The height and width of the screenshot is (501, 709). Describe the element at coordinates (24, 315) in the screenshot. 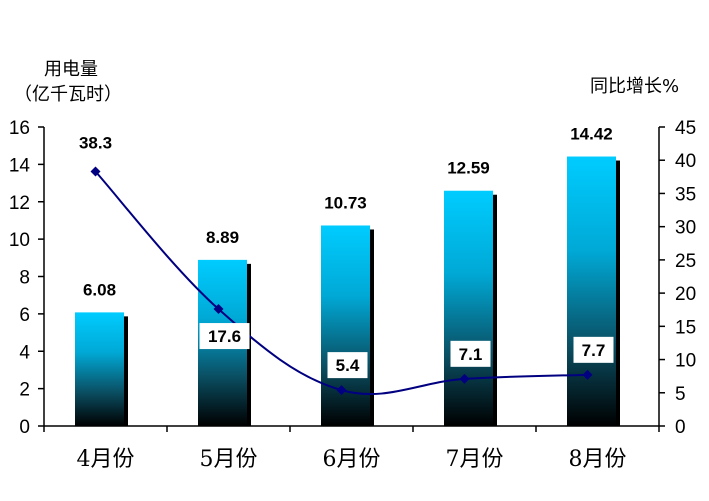

I see `y-tick-label: 6` at that location.